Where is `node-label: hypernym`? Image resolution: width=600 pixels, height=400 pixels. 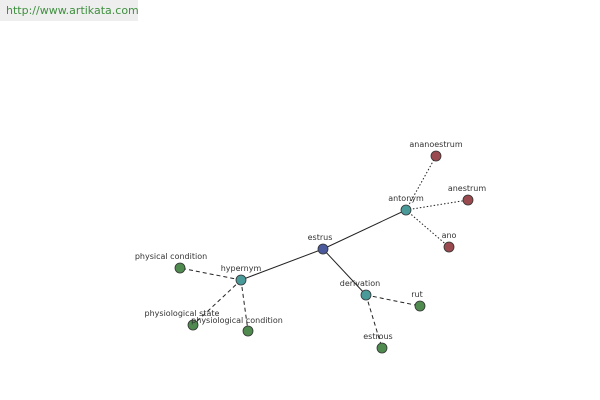 node-label: hypernym is located at coordinates (241, 268).